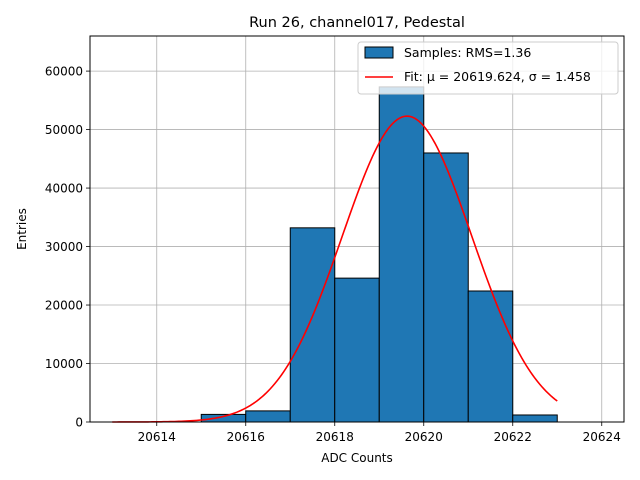  What do you see at coordinates (64, 72) in the screenshot?
I see `y-tick-label: 60000` at bounding box center [64, 72].